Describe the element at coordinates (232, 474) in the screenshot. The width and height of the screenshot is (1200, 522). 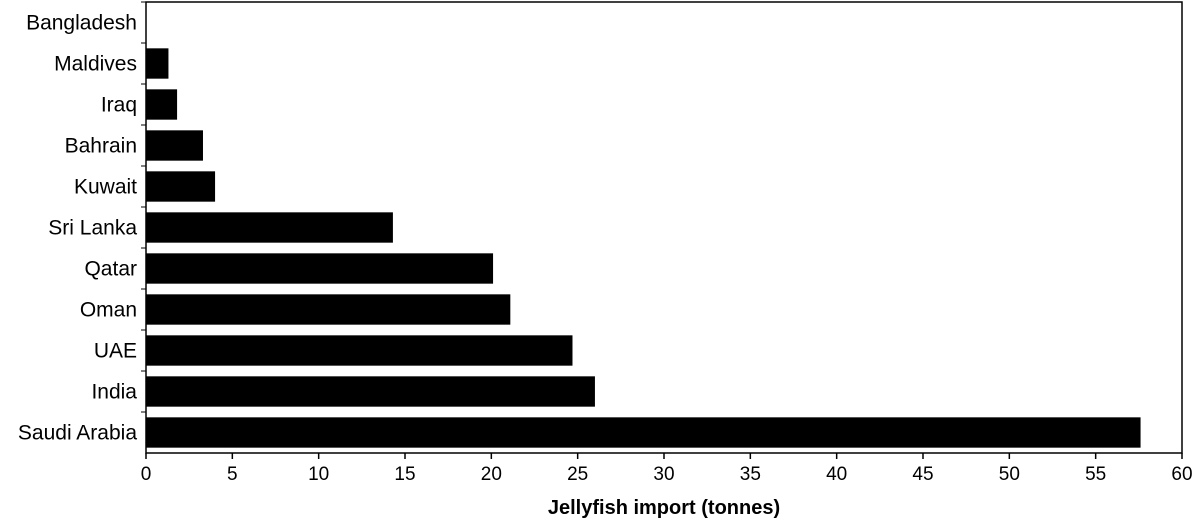
I see `x-tick-label: 5` at that location.